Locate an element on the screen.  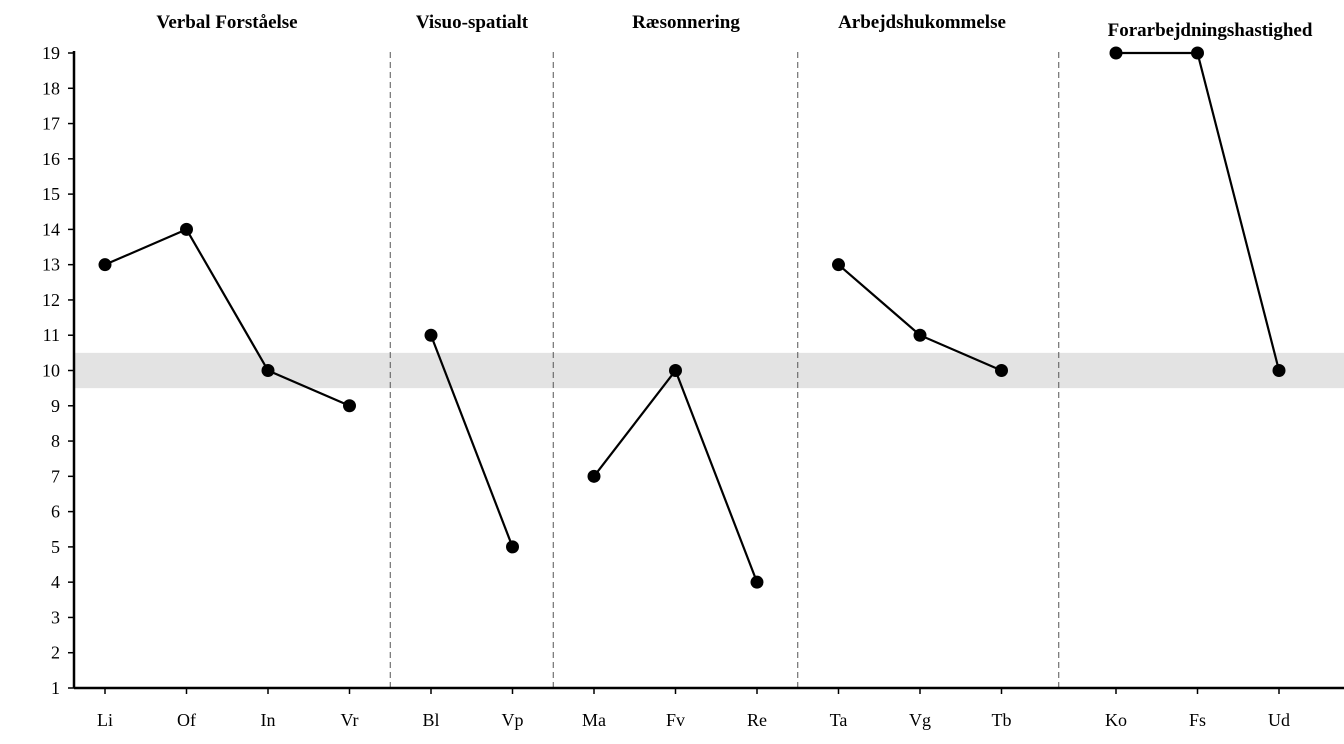
y-tick-label: 11 is located at coordinates (51, 335).